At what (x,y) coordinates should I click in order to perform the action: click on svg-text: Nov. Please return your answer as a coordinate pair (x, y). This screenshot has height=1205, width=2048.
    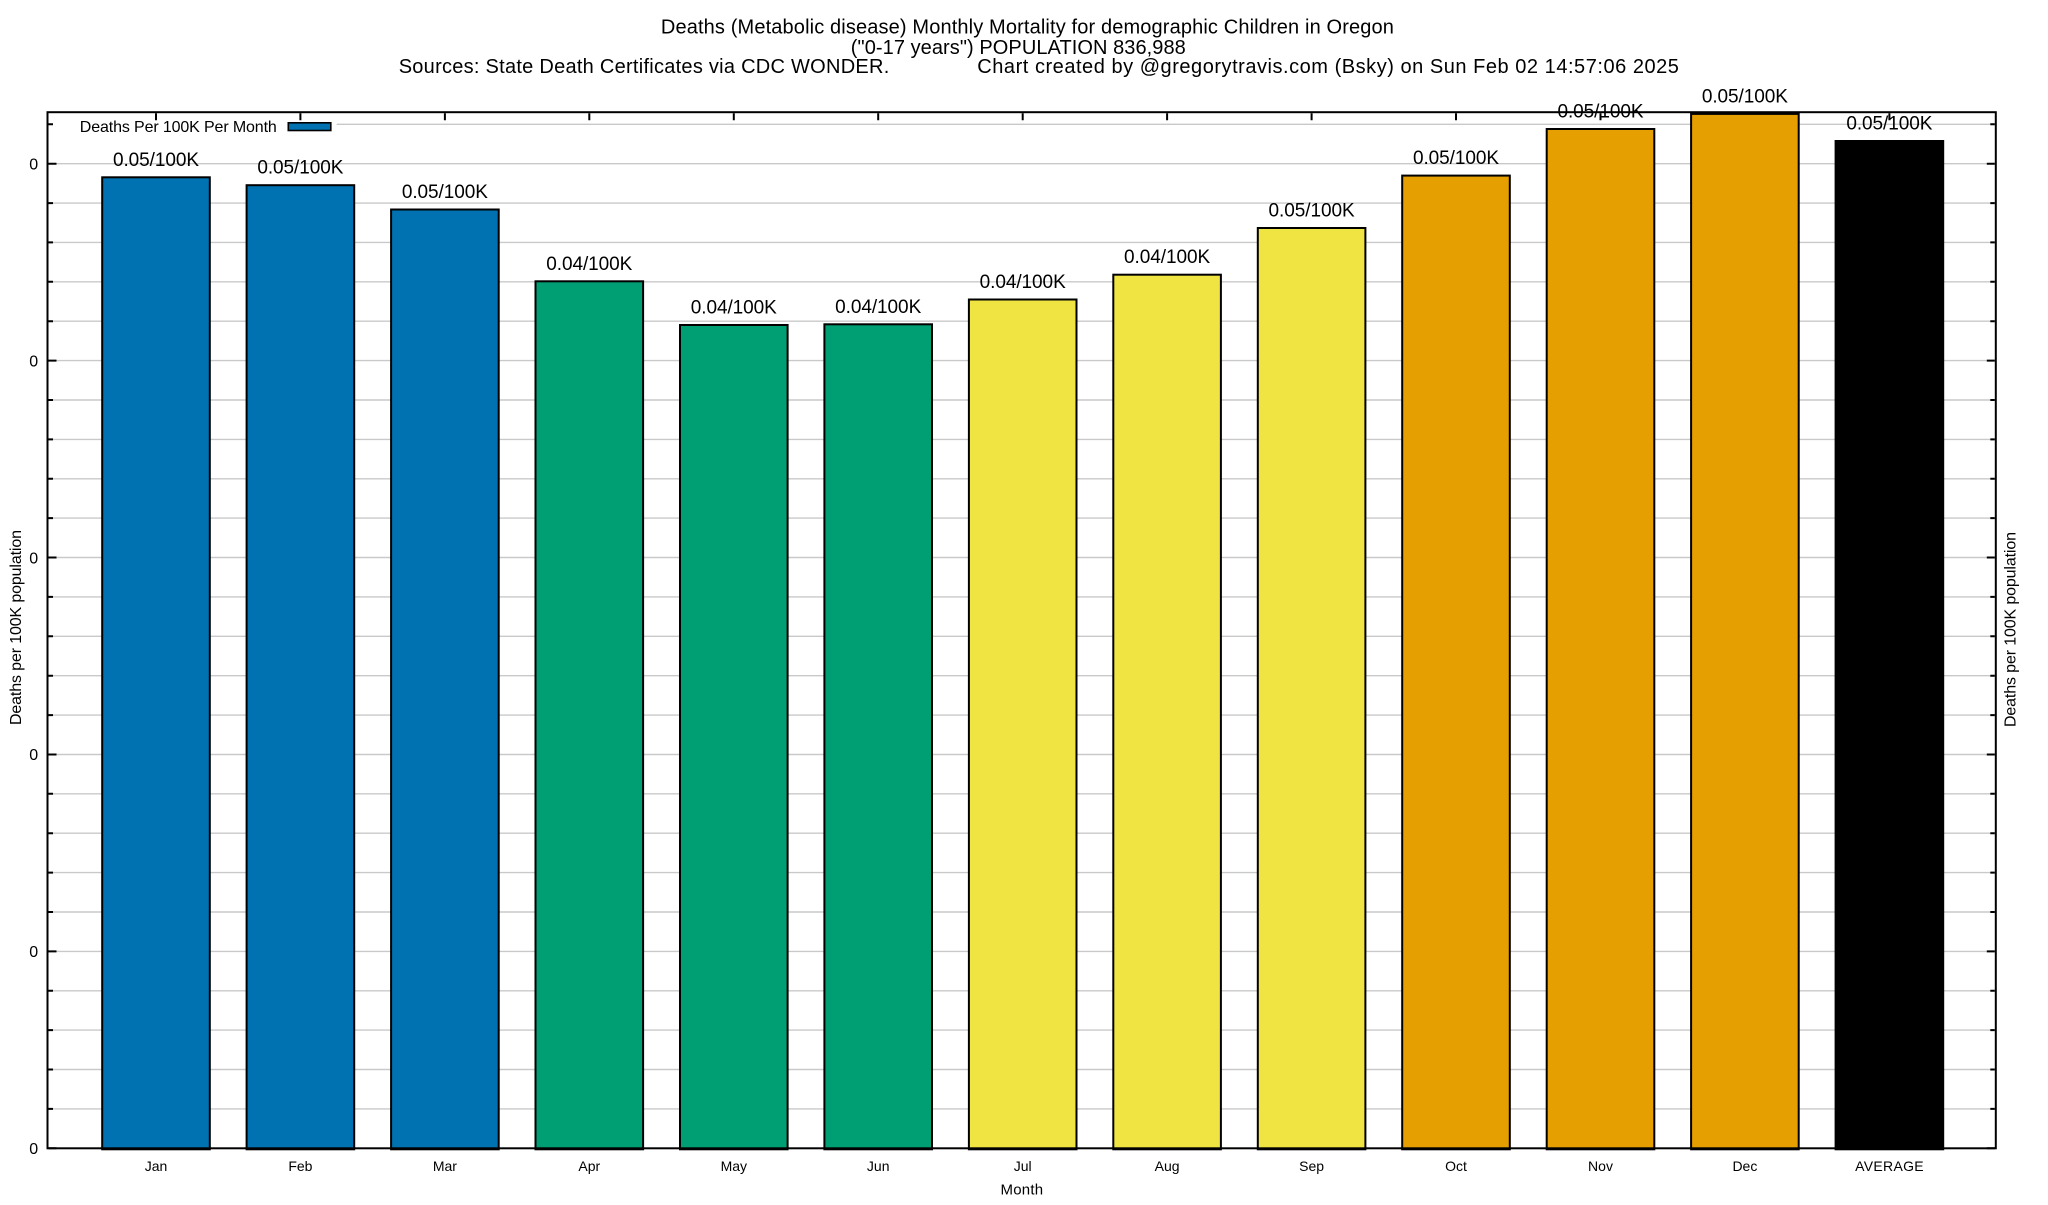
    Looking at the image, I should click on (1600, 1166).